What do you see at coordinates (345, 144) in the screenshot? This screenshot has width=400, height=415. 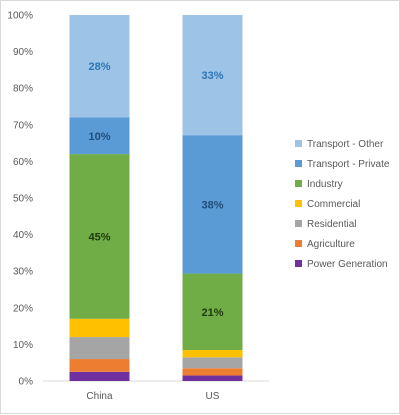 I see `legend-label: Transport - Other` at bounding box center [345, 144].